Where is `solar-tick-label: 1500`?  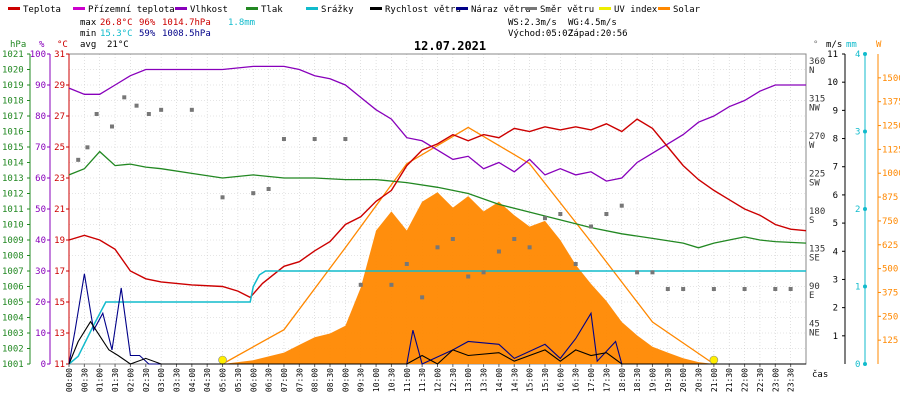 solar-tick-label: 1500 is located at coordinates (891, 79).